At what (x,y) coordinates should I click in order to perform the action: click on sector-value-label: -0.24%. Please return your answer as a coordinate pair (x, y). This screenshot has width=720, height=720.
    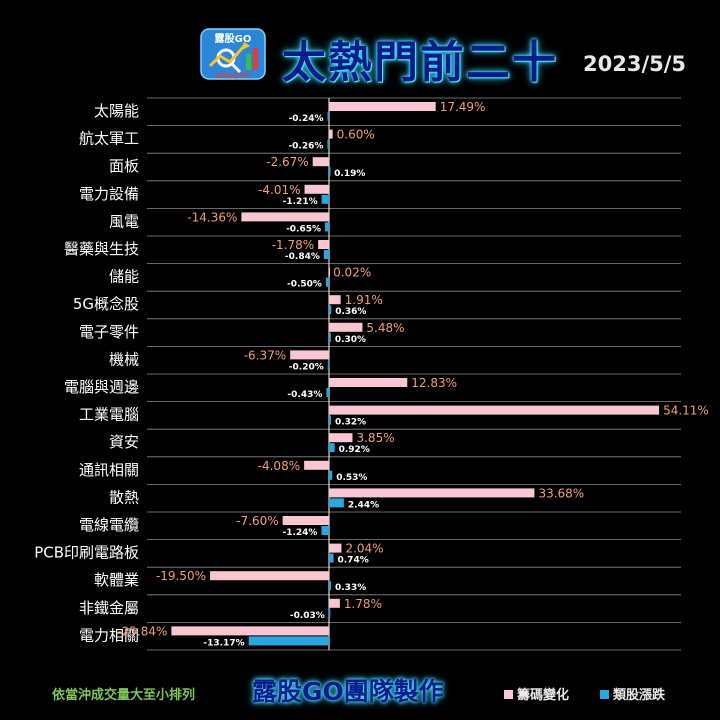
    Looking at the image, I should click on (306, 119).